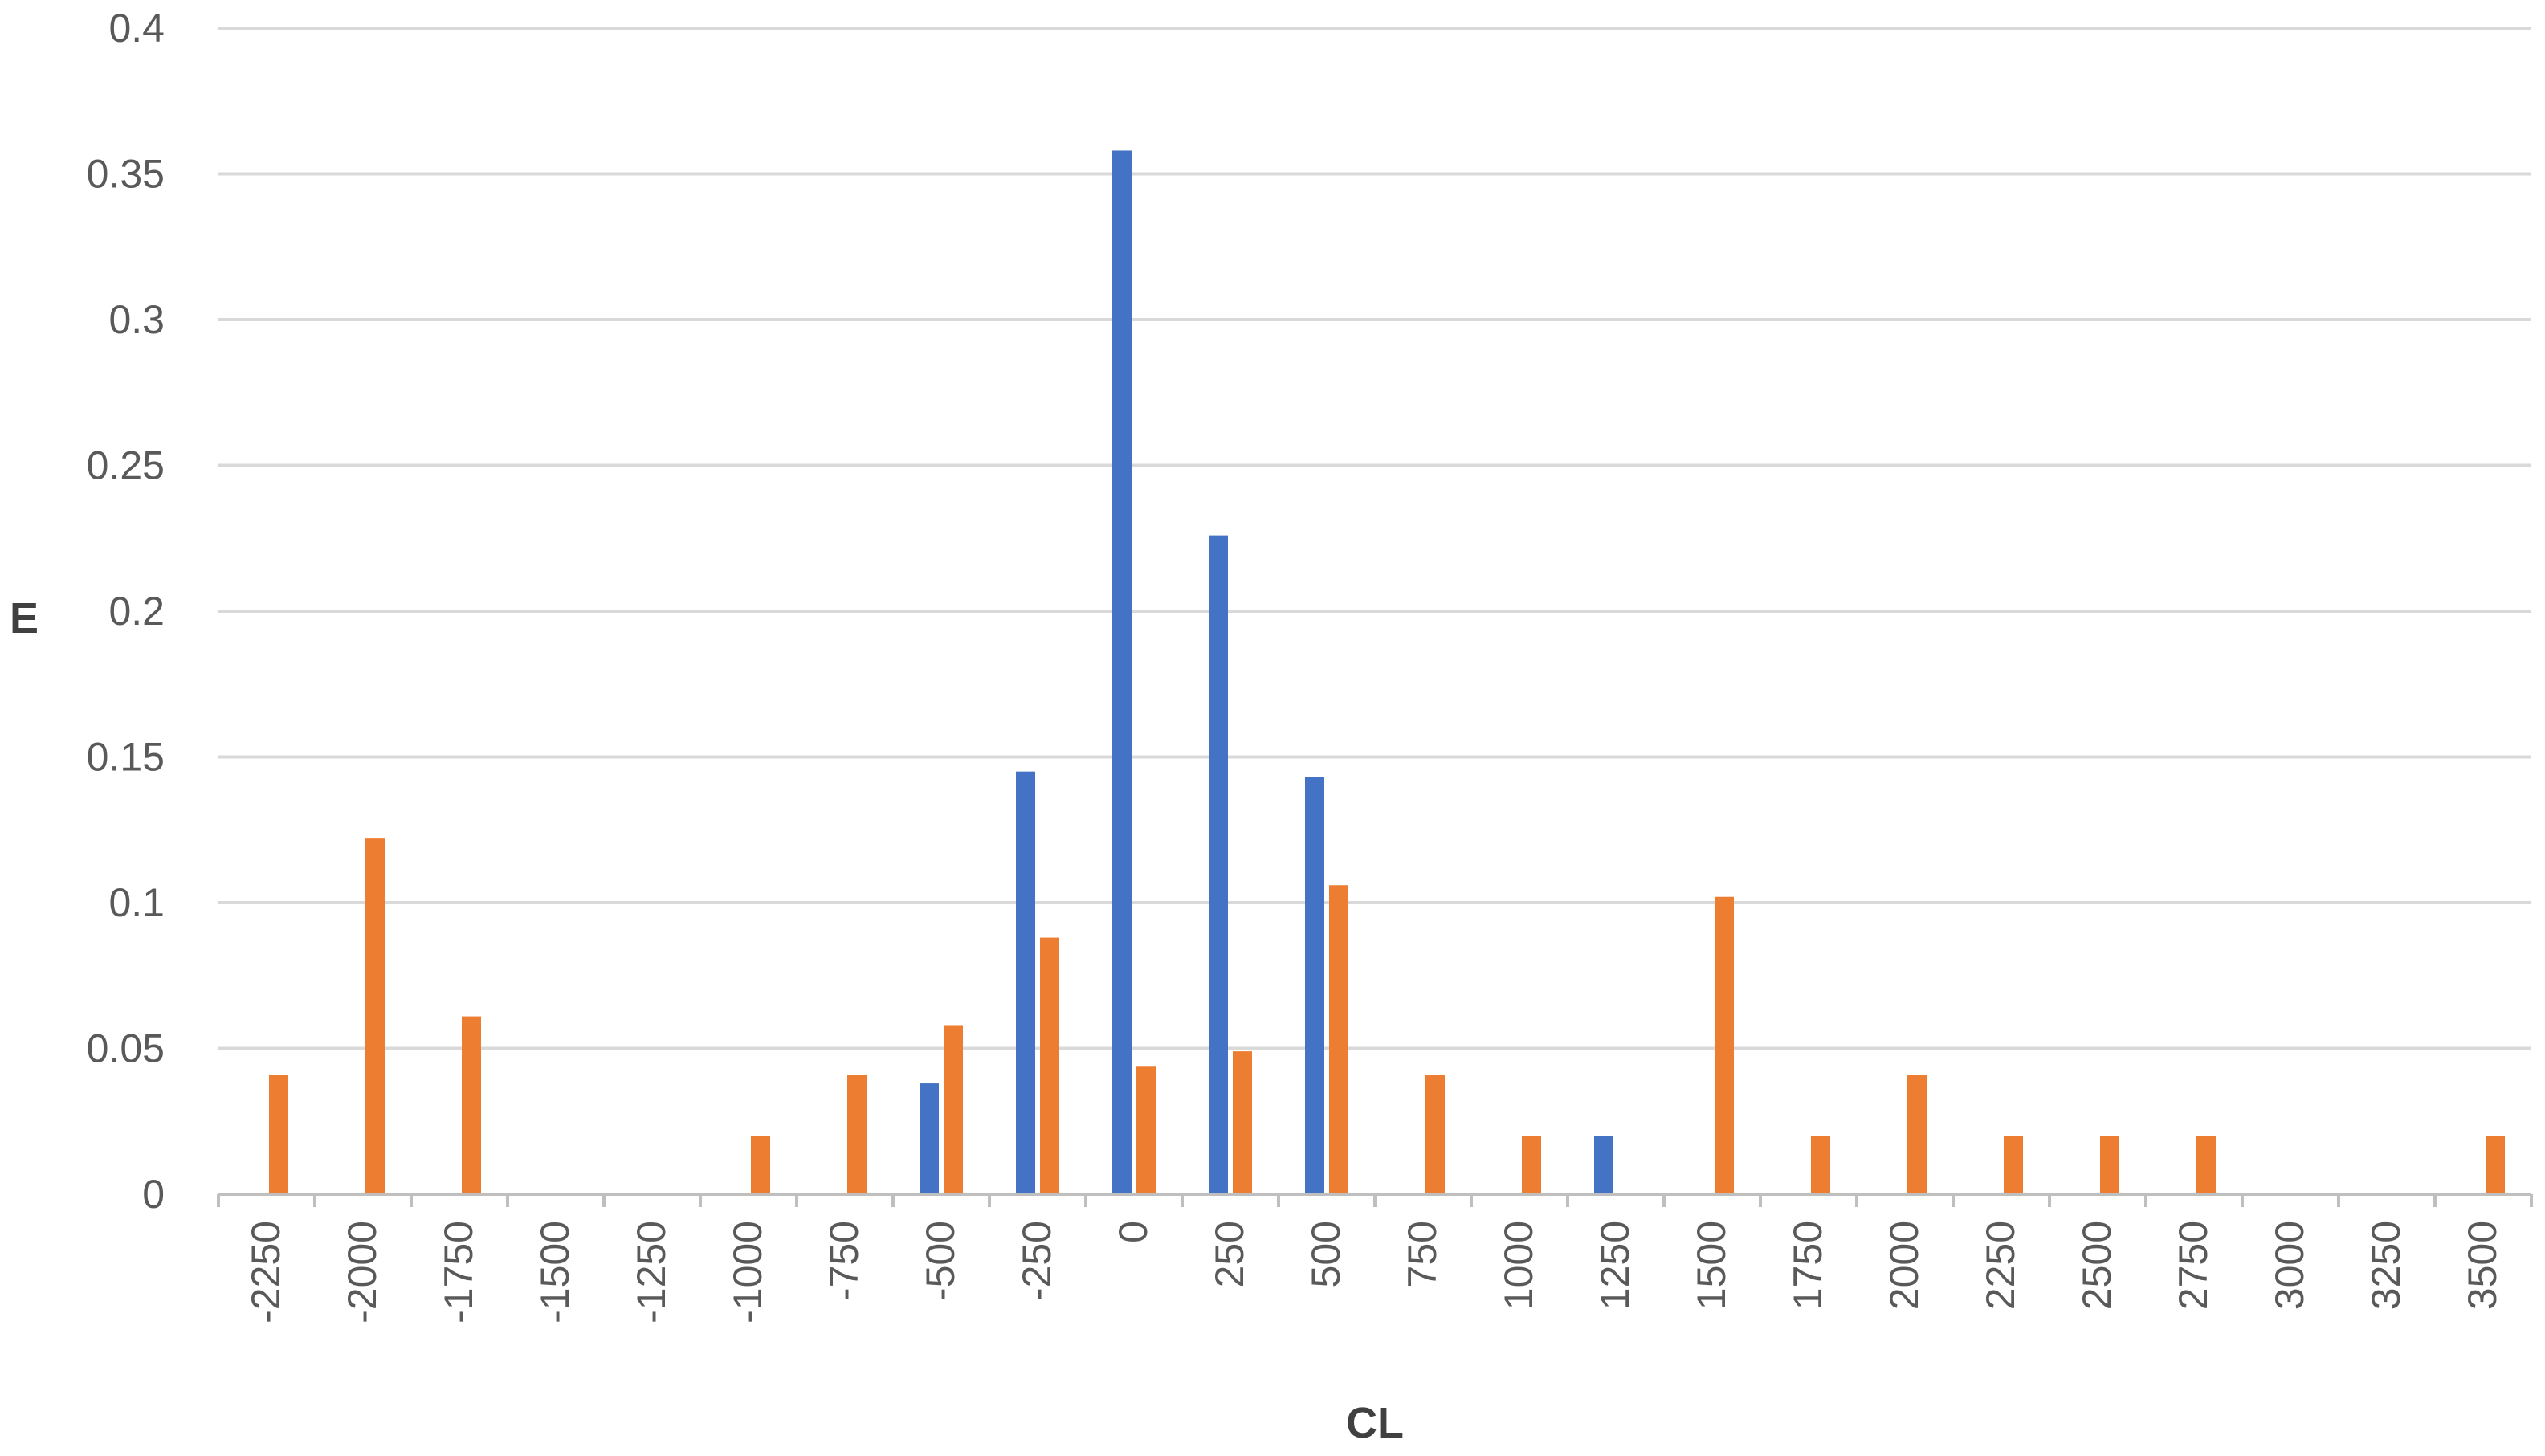 This screenshot has width=2545, height=1456. Describe the element at coordinates (760, 1165) in the screenshot. I see `bar-series2--1000` at that location.